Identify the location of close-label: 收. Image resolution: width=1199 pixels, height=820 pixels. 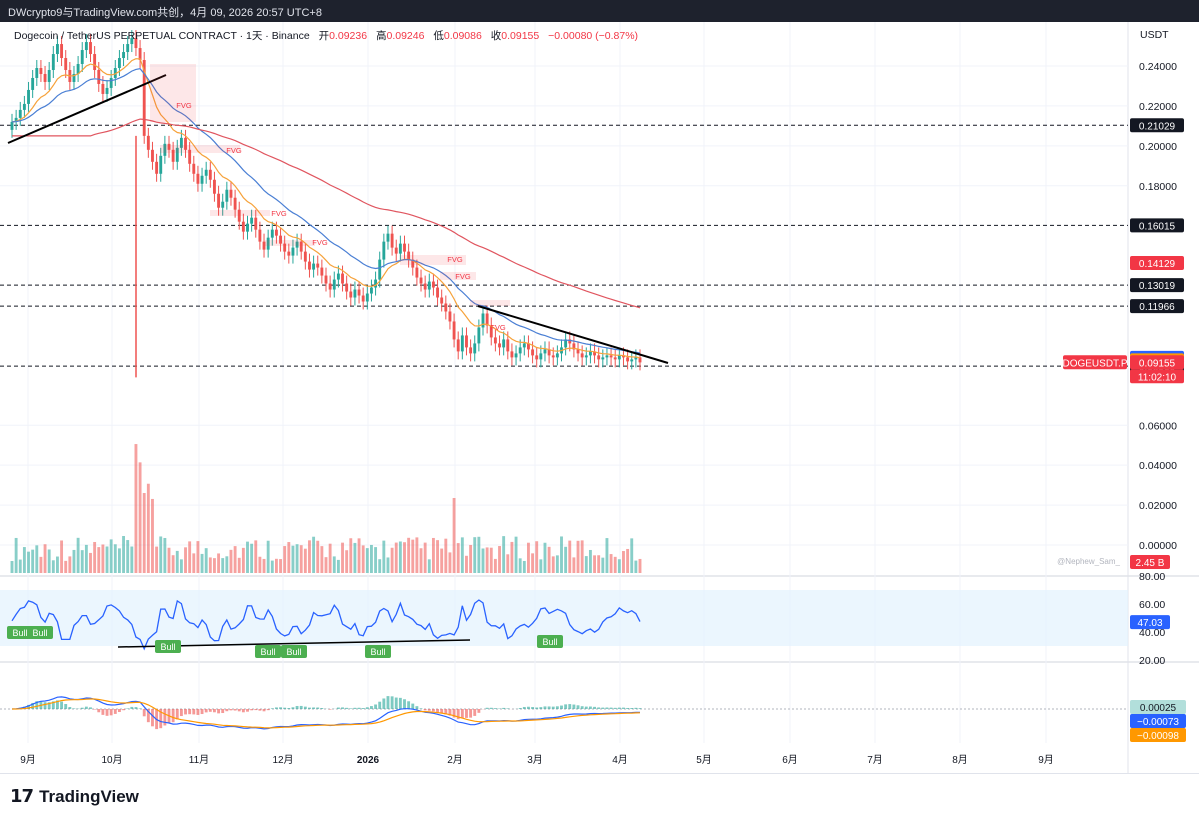
(496, 36).